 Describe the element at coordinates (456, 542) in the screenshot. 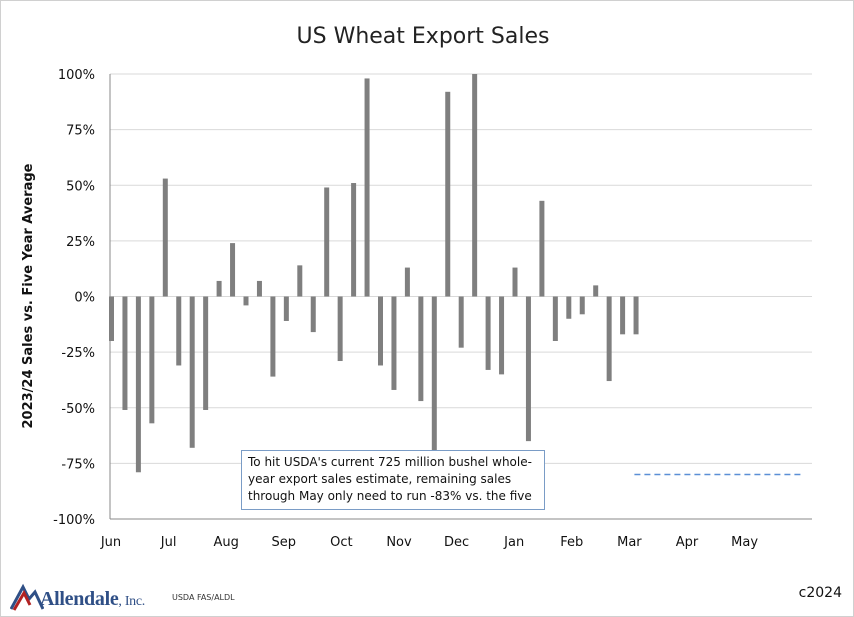

I see `x-tick-label: Dec` at that location.